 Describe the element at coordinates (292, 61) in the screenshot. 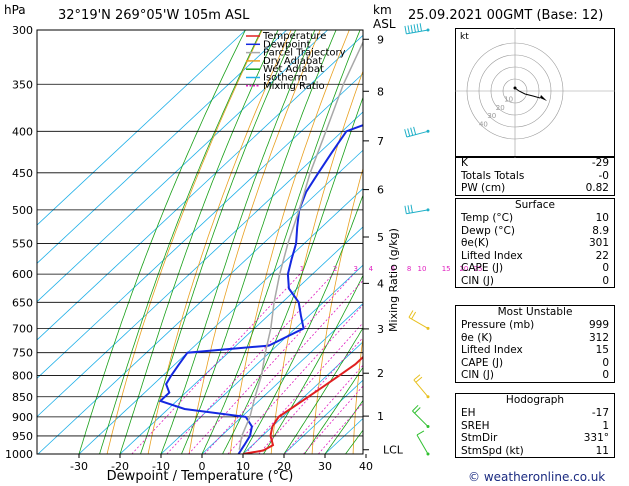

I see `legend-label: Dry Adiabat` at that location.